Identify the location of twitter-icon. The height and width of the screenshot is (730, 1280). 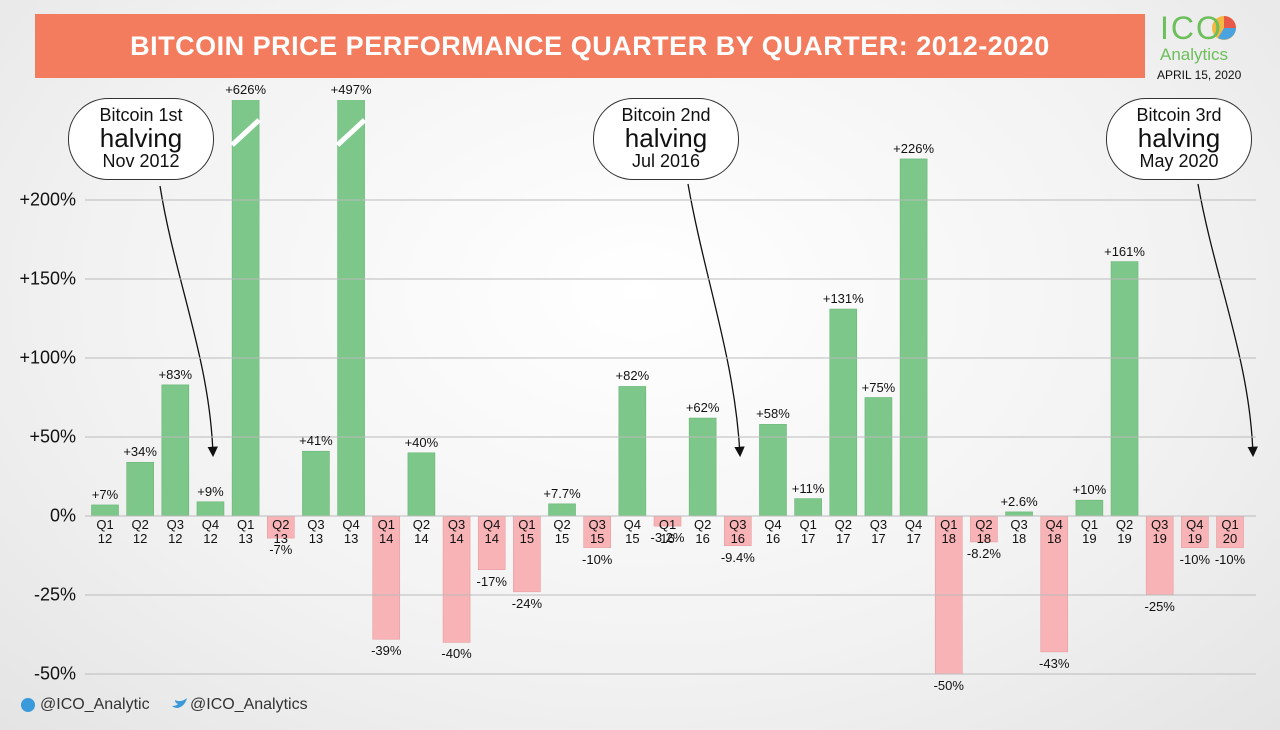
(179, 703).